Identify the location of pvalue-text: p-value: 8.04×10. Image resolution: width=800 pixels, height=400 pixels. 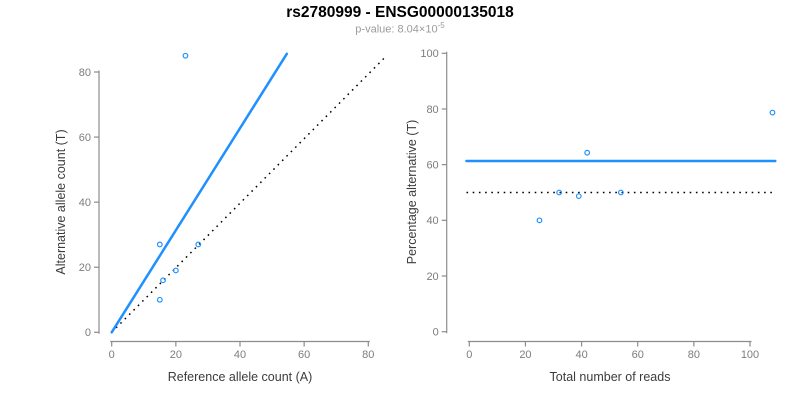
(396, 29).